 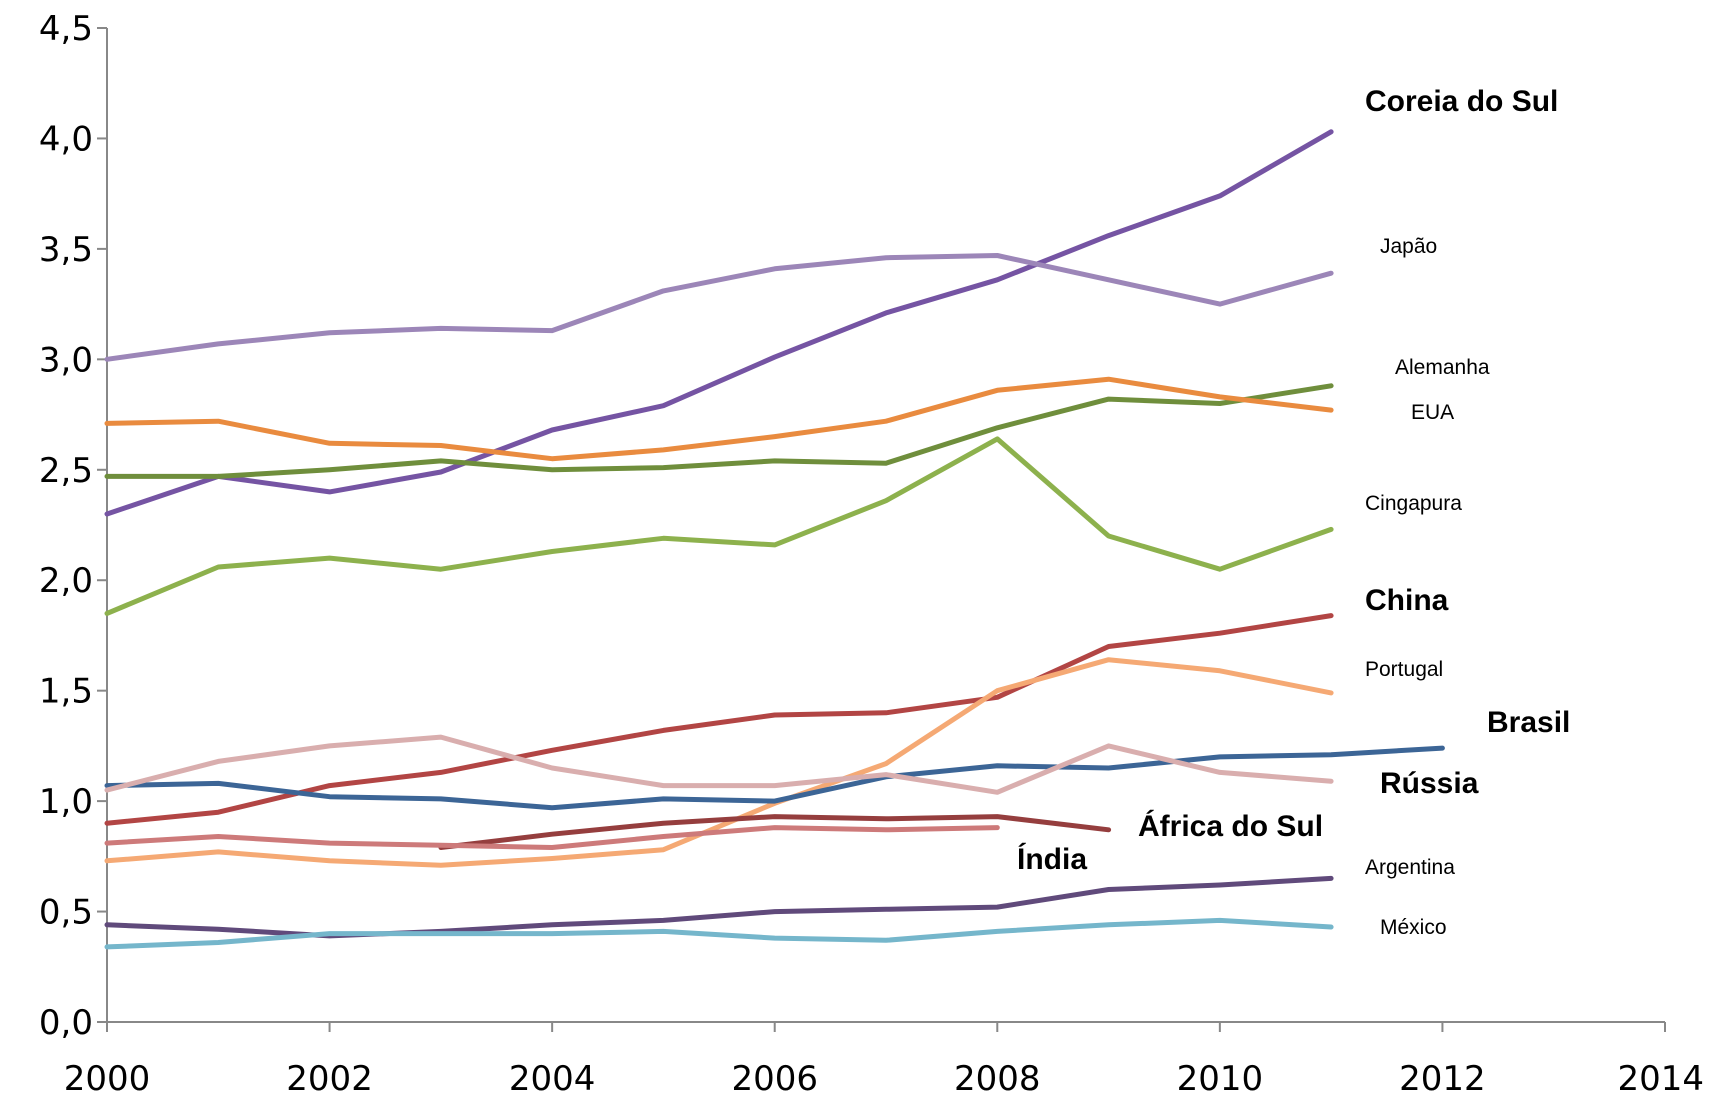 I want to click on y-tick-label: 1,0, so click(x=66, y=802).